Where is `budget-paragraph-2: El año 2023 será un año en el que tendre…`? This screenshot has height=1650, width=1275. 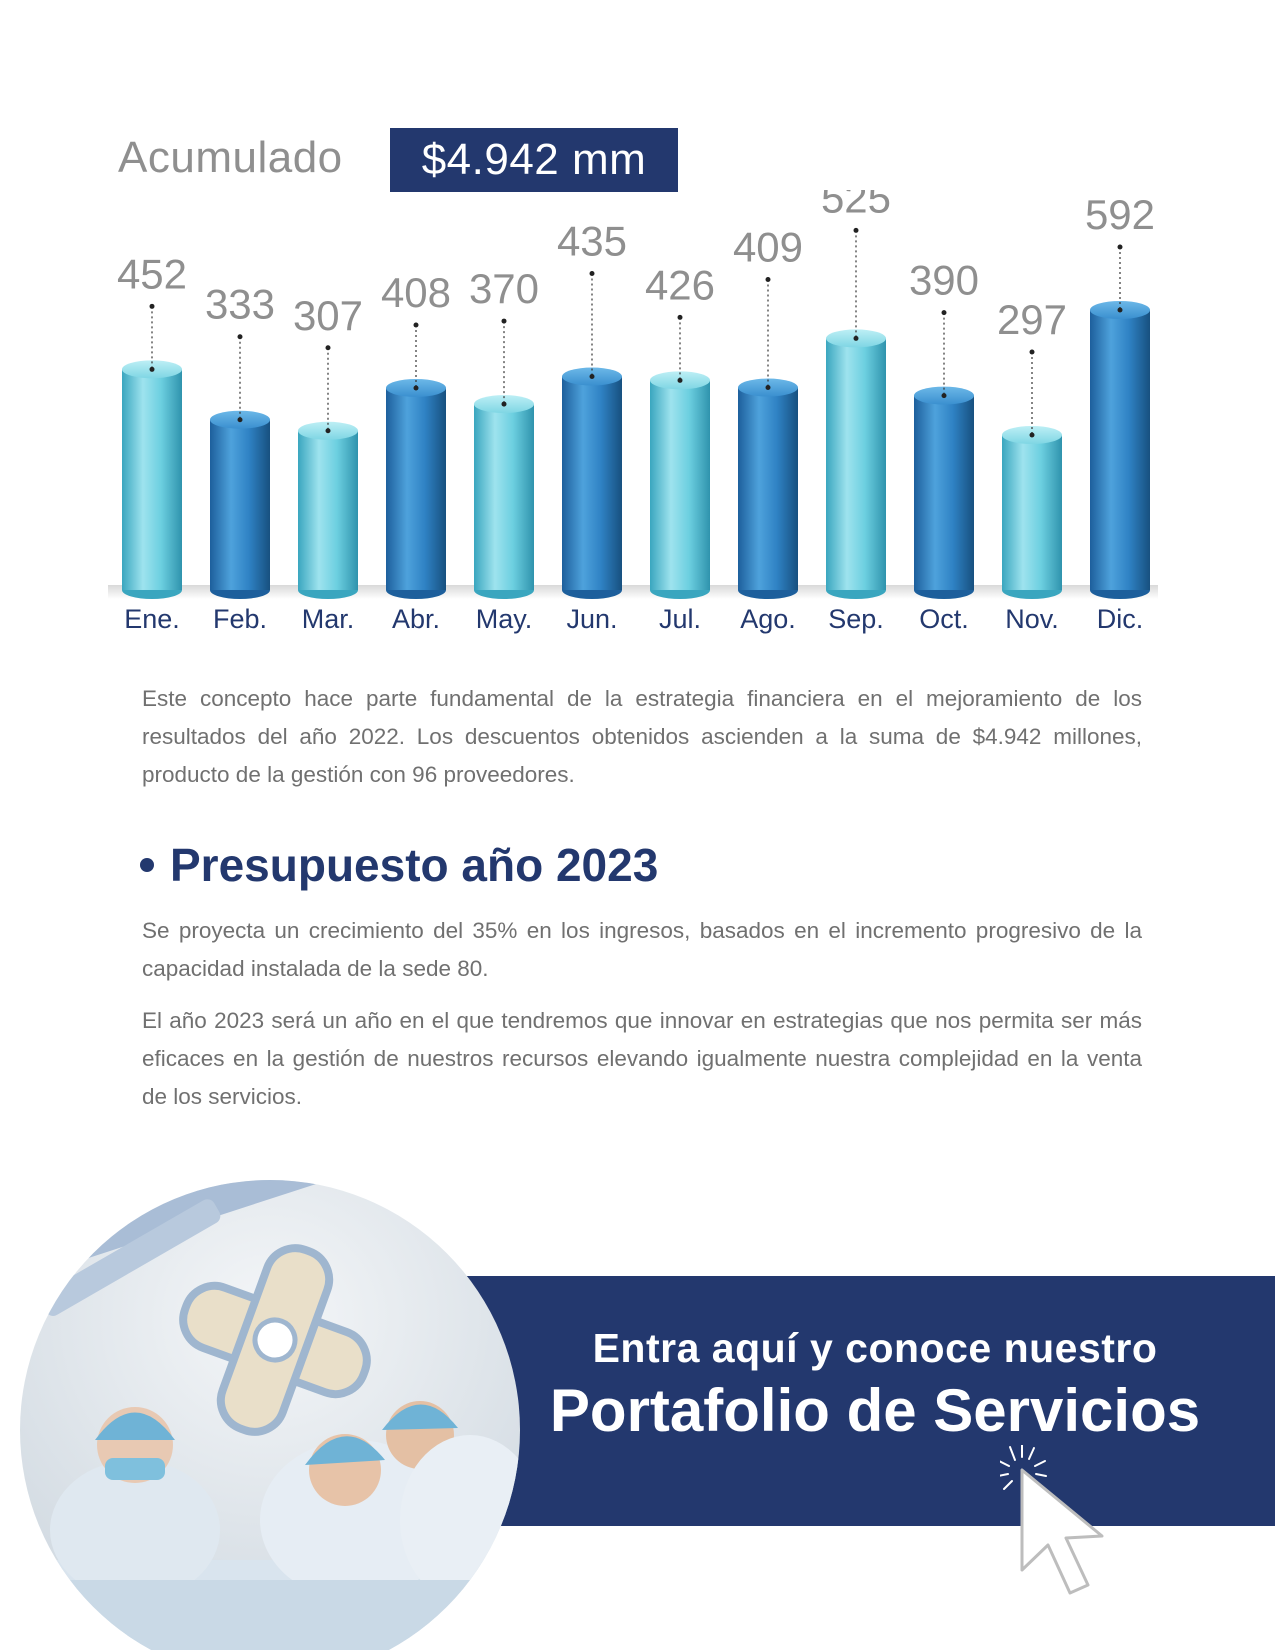
budget-paragraph-2: El año 2023 será un año en el que tendre… is located at coordinates (642, 1058).